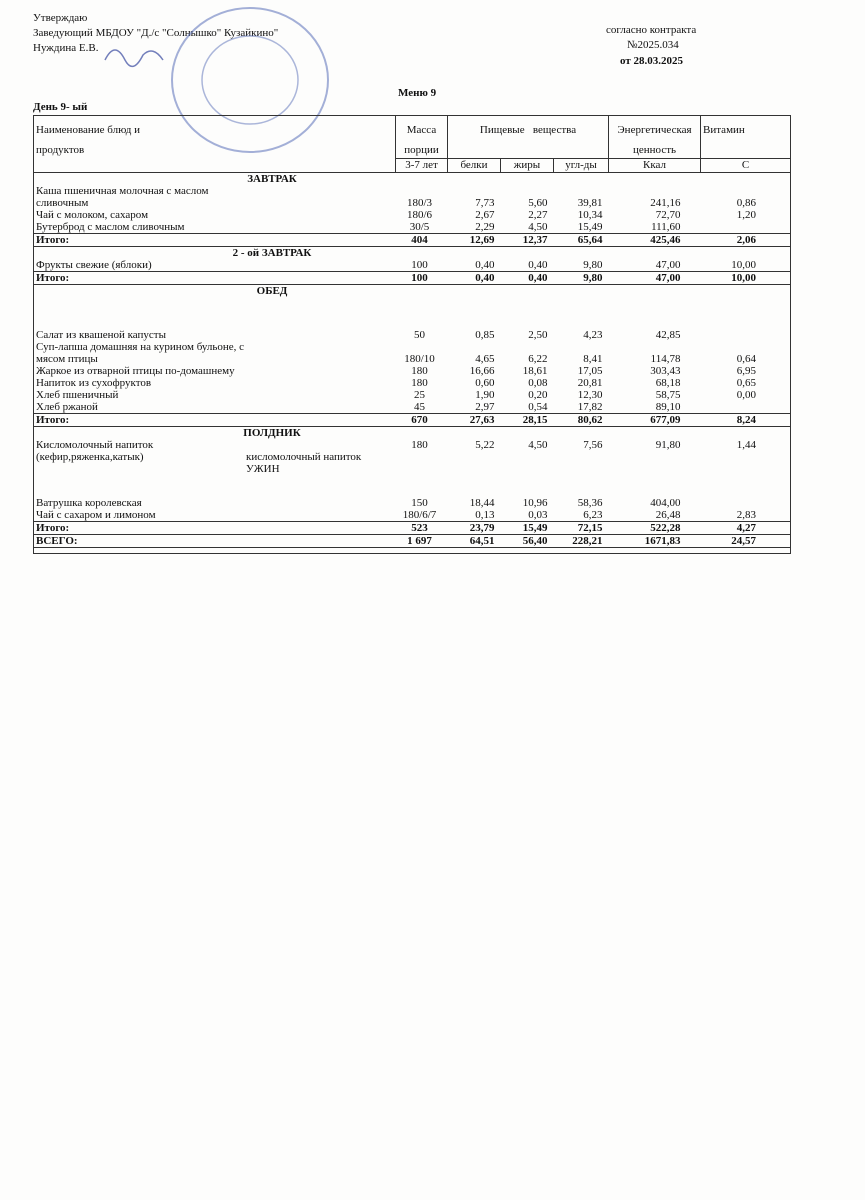 Image resolution: width=865 pixels, height=1200 pixels. What do you see at coordinates (655, 150) in the screenshot?
I see `col-energy: ценность` at bounding box center [655, 150].